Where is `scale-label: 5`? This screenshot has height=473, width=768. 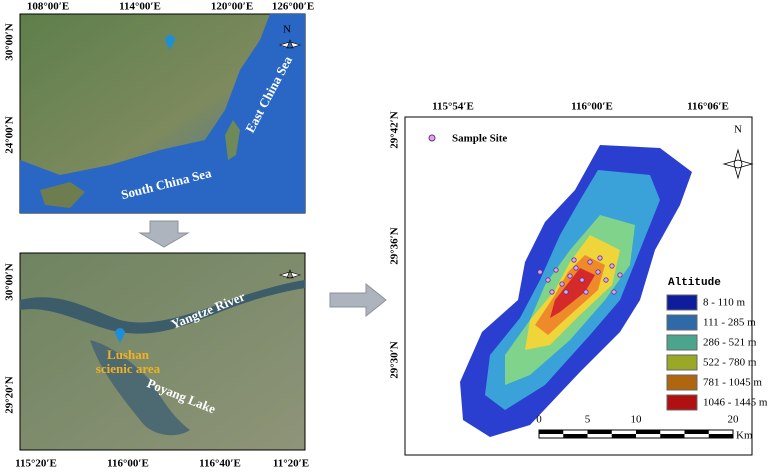 scale-label: 5 is located at coordinates (588, 420).